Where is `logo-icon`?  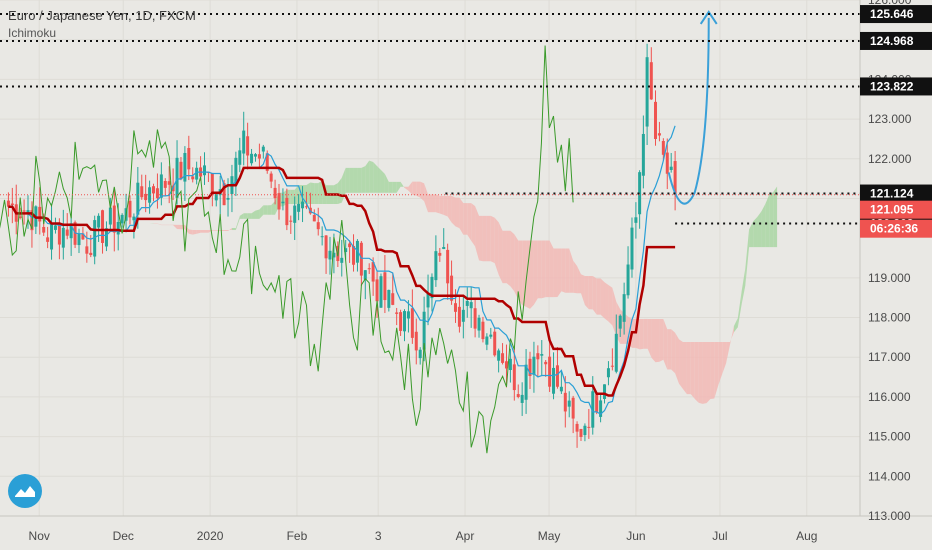
logo-icon is located at coordinates (25, 491).